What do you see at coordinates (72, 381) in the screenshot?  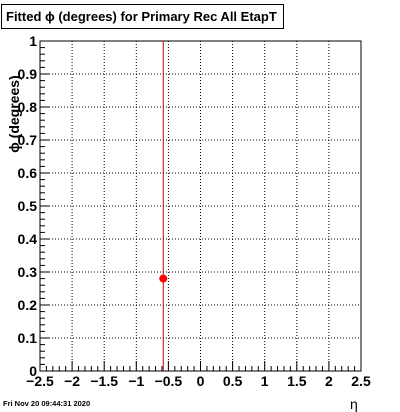 I see `x-tick-label: −2` at bounding box center [72, 381].